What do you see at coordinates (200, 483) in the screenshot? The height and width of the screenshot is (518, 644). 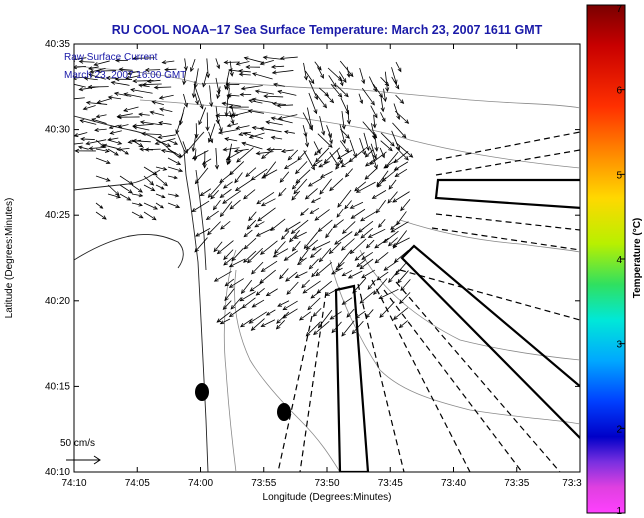 I see `x-tick-label: 74:00` at bounding box center [200, 483].